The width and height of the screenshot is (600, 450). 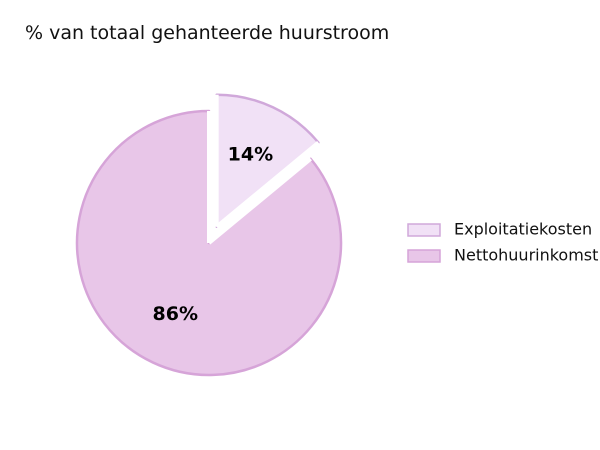 What do you see at coordinates (526, 255) in the screenshot?
I see `legend-label-nettohuurinkomst: Nettohuurinkomst` at bounding box center [526, 255].